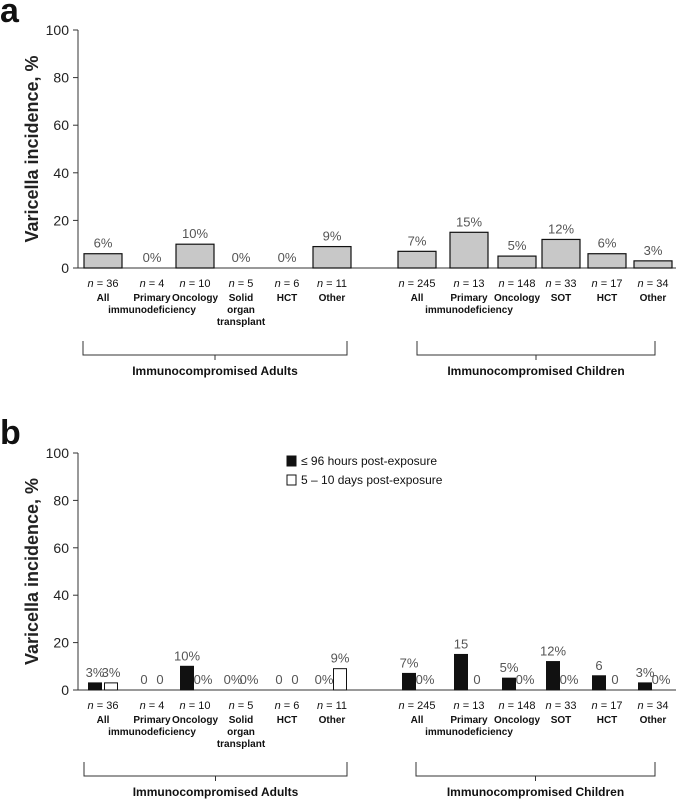 Image resolution: width=685 pixels, height=799 pixels. I want to click on n-value: = 13, so click(472, 284).